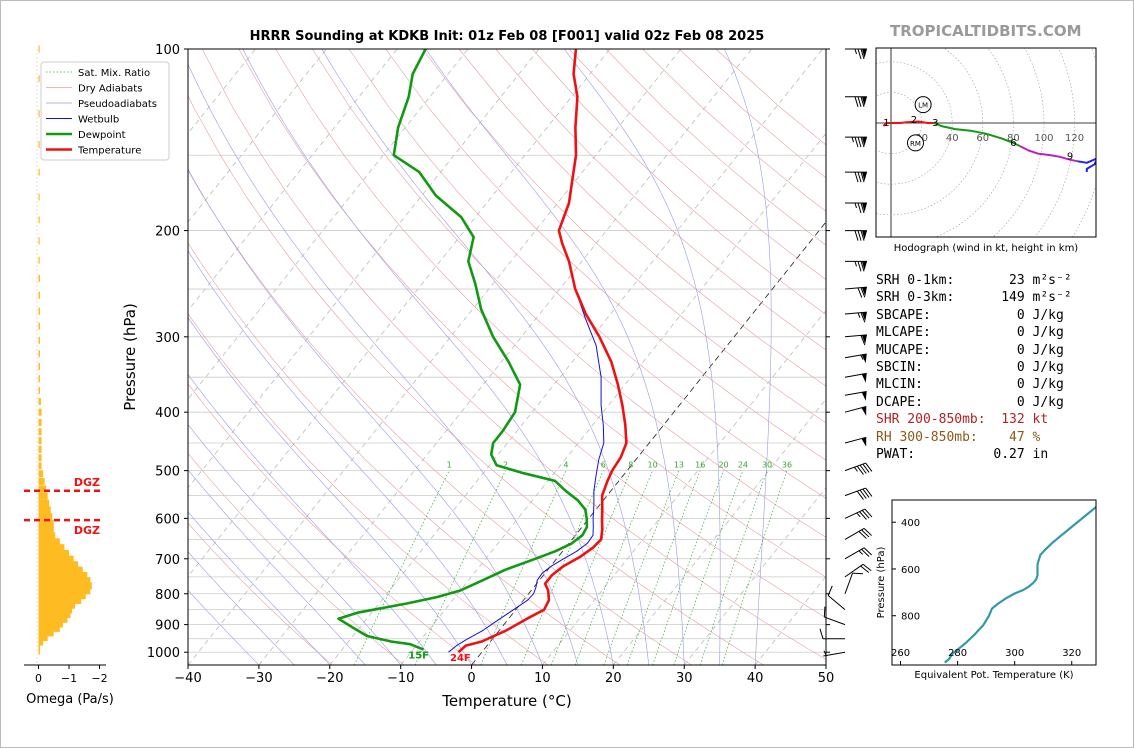  Describe the element at coordinates (994, 582) in the screenshot. I see `theta-e-frame` at that location.